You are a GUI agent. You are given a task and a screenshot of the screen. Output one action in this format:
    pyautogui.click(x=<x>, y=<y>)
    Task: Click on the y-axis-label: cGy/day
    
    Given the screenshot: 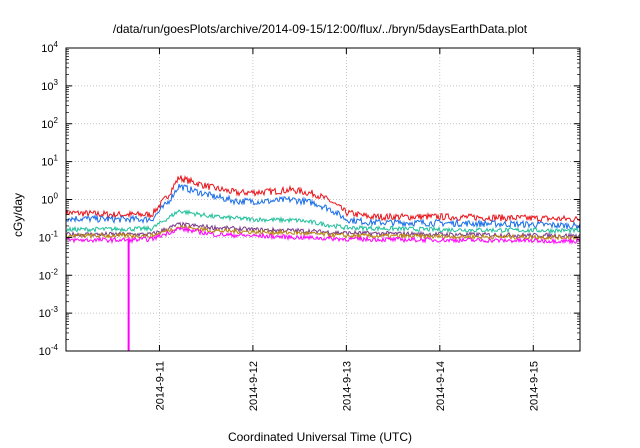 What is the action you would take?
    pyautogui.click(x=18, y=215)
    